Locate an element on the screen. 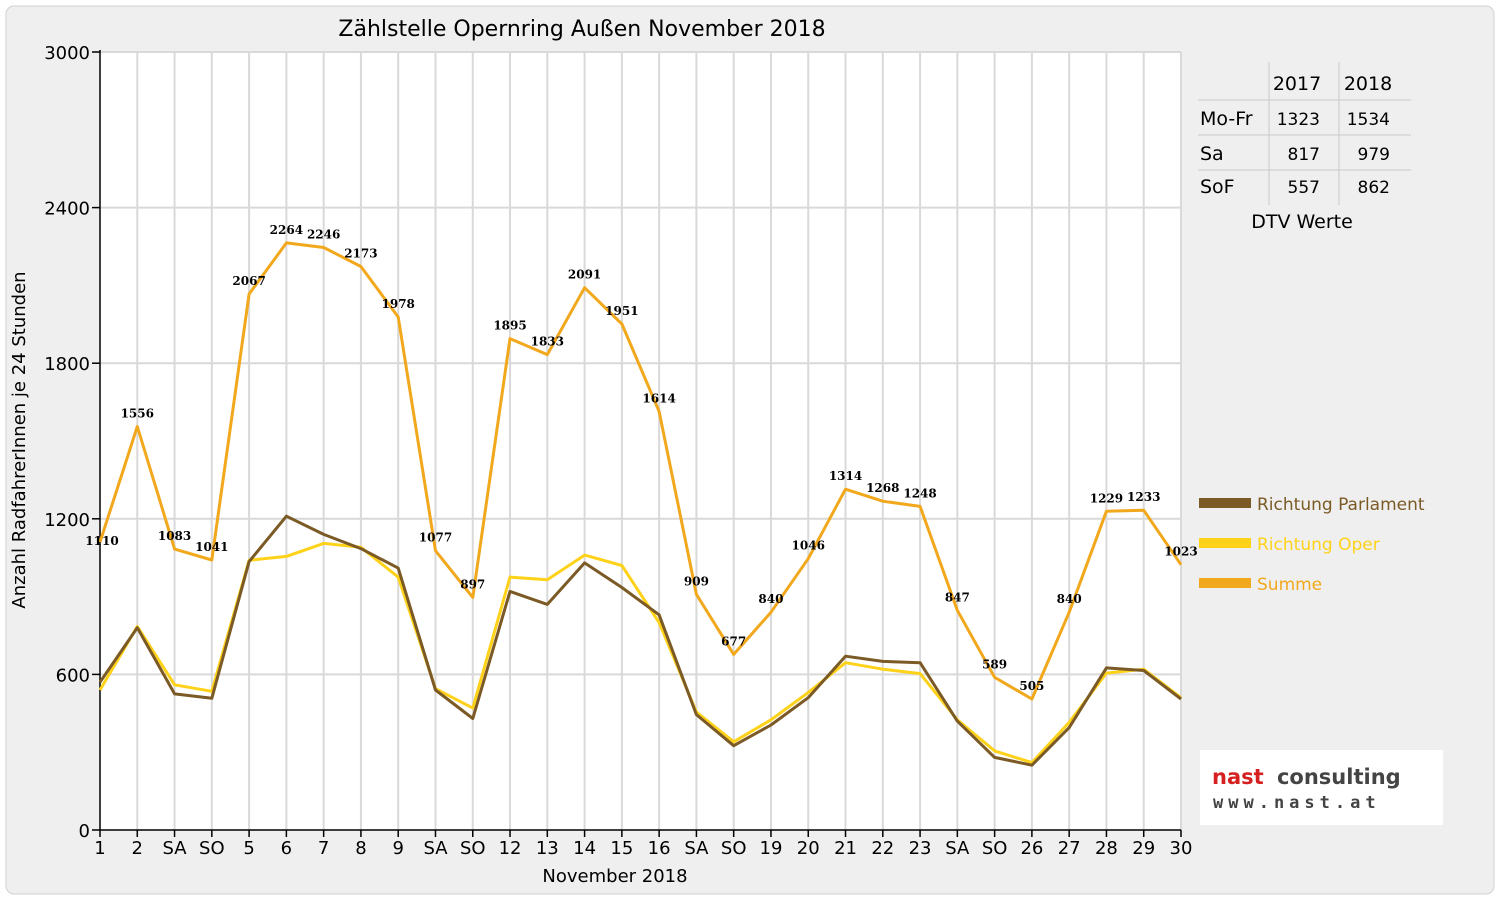  data-label: 2091 is located at coordinates (584, 275).